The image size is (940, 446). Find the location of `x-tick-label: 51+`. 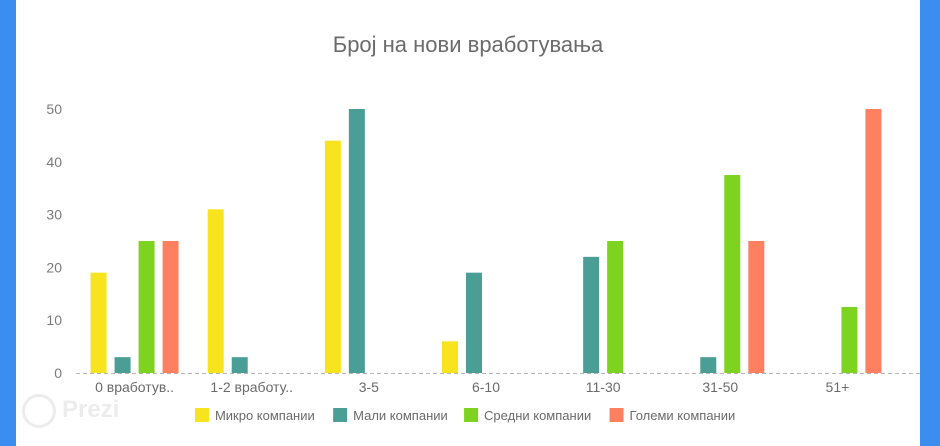

x-tick-label: 51+ is located at coordinates (838, 387).